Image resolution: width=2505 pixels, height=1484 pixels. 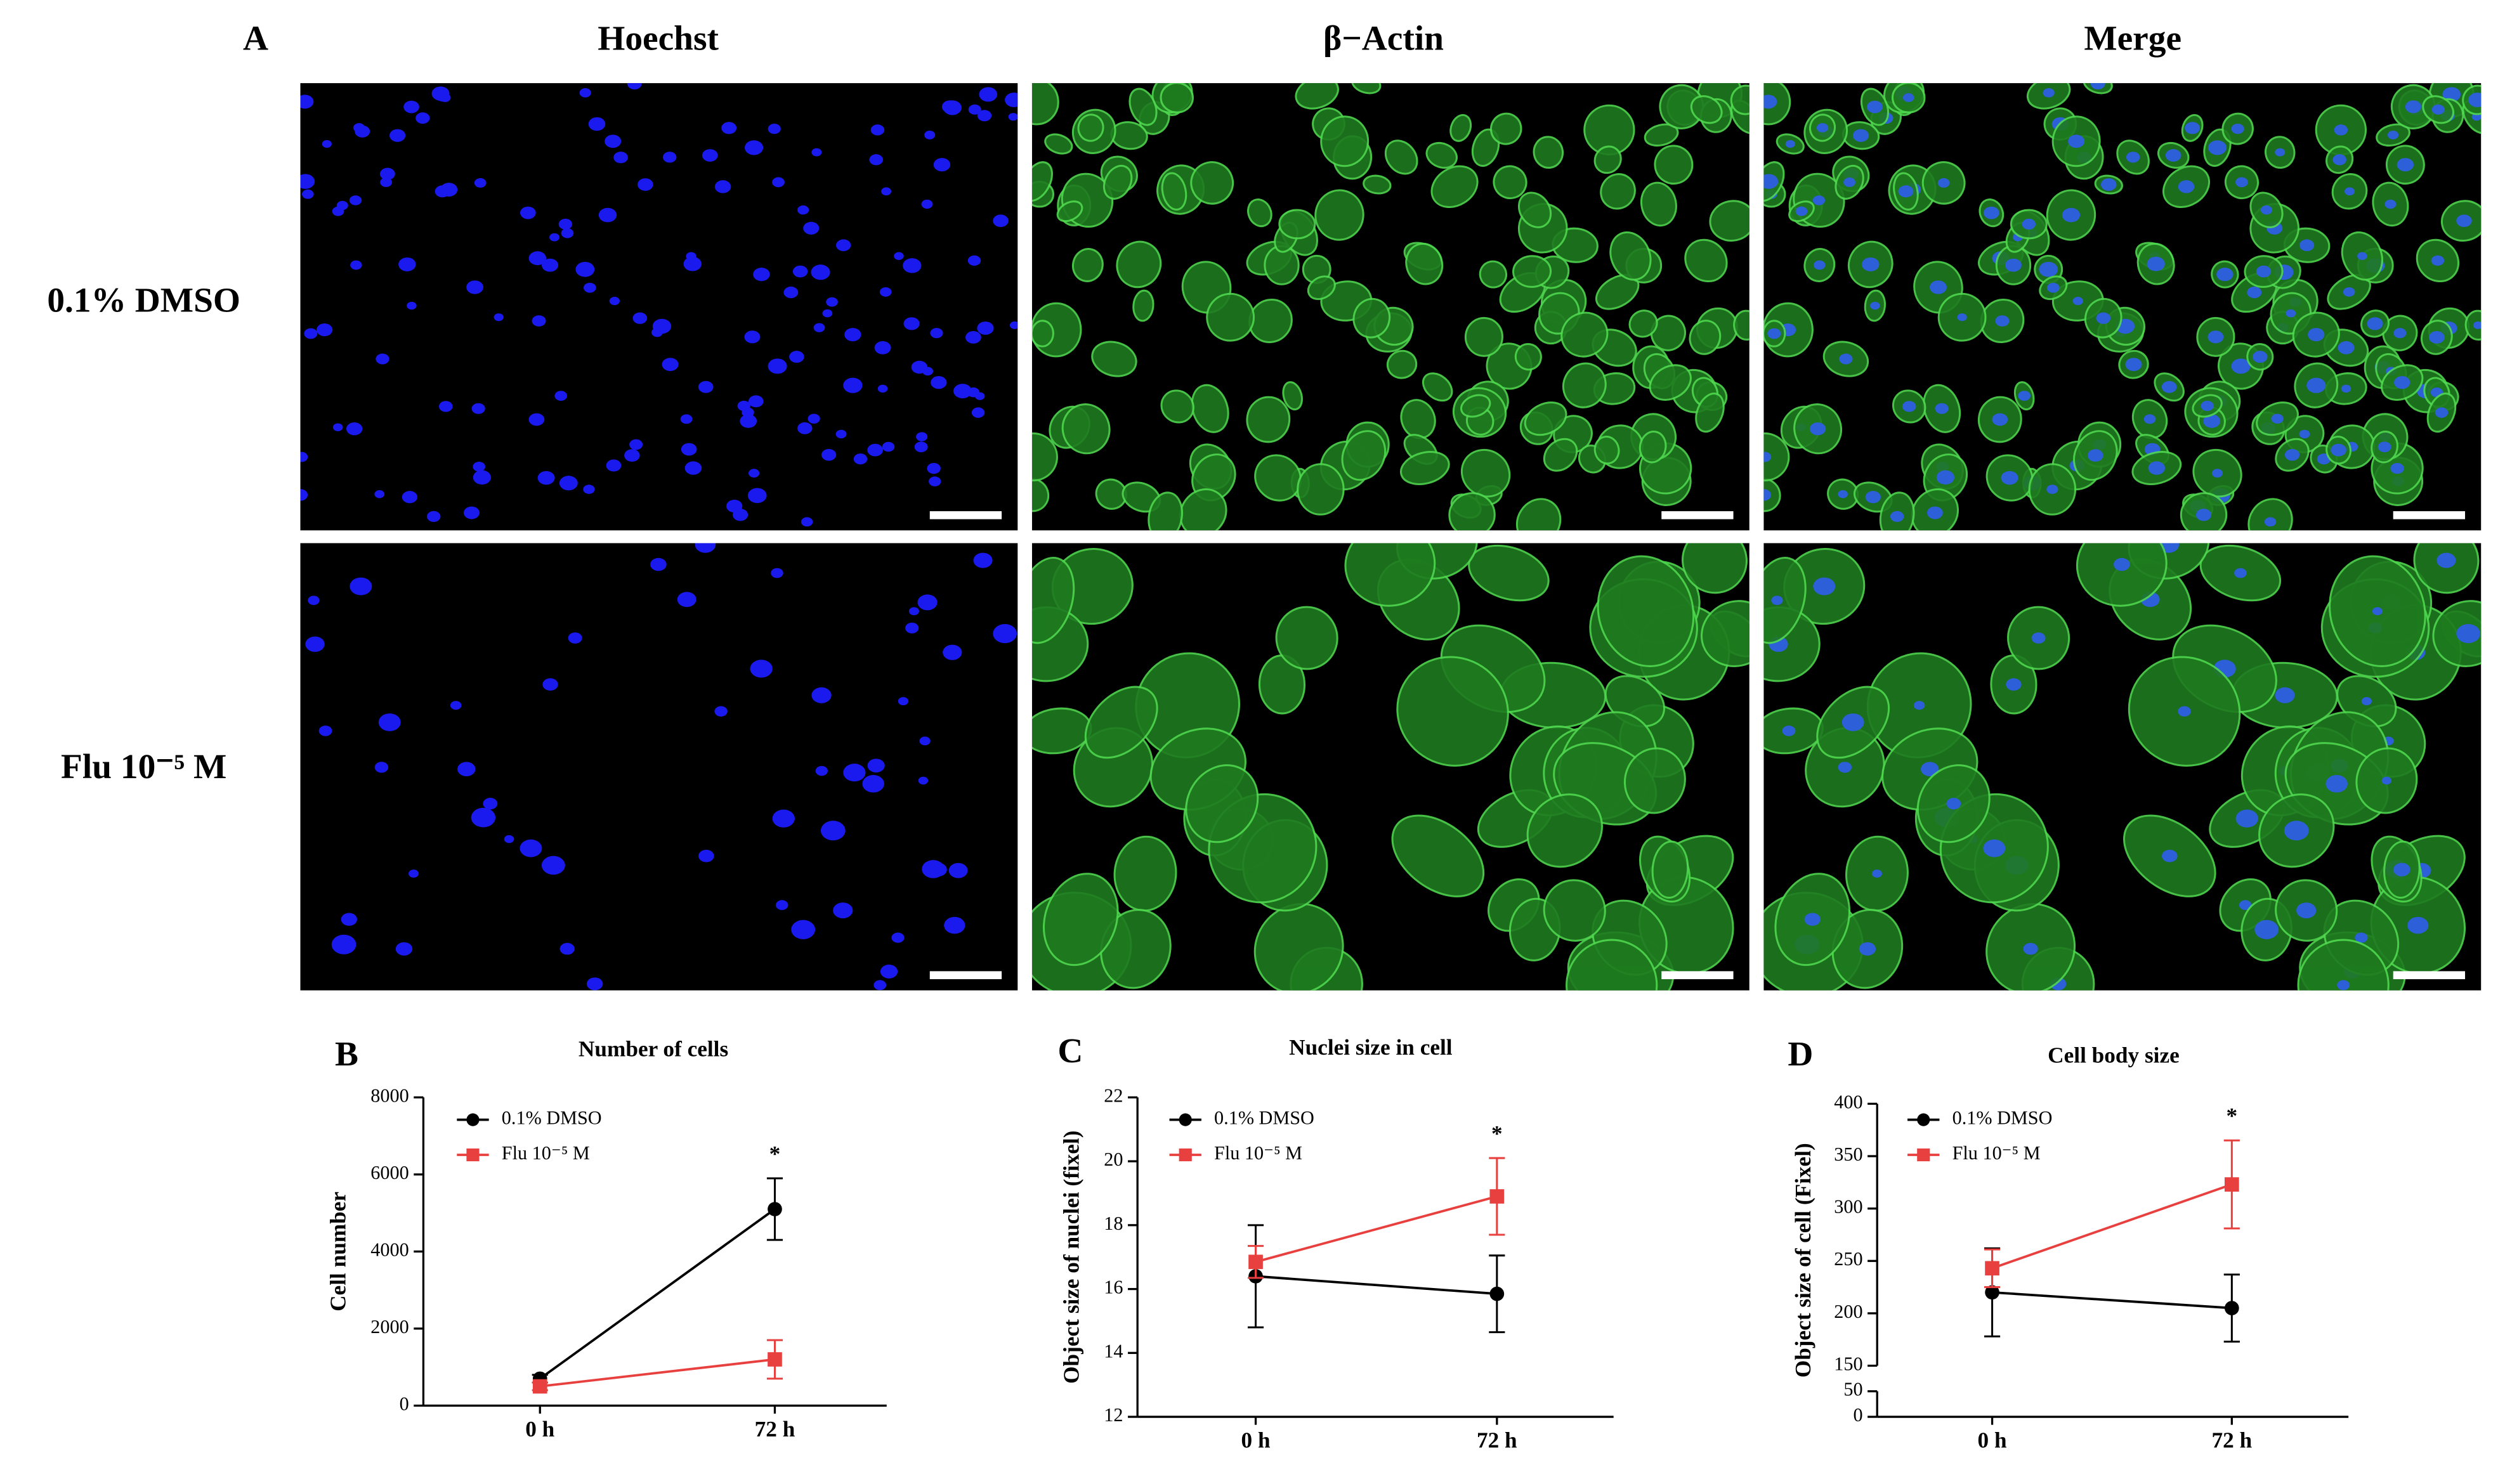 I want to click on scale-bar, so click(x=965, y=975).